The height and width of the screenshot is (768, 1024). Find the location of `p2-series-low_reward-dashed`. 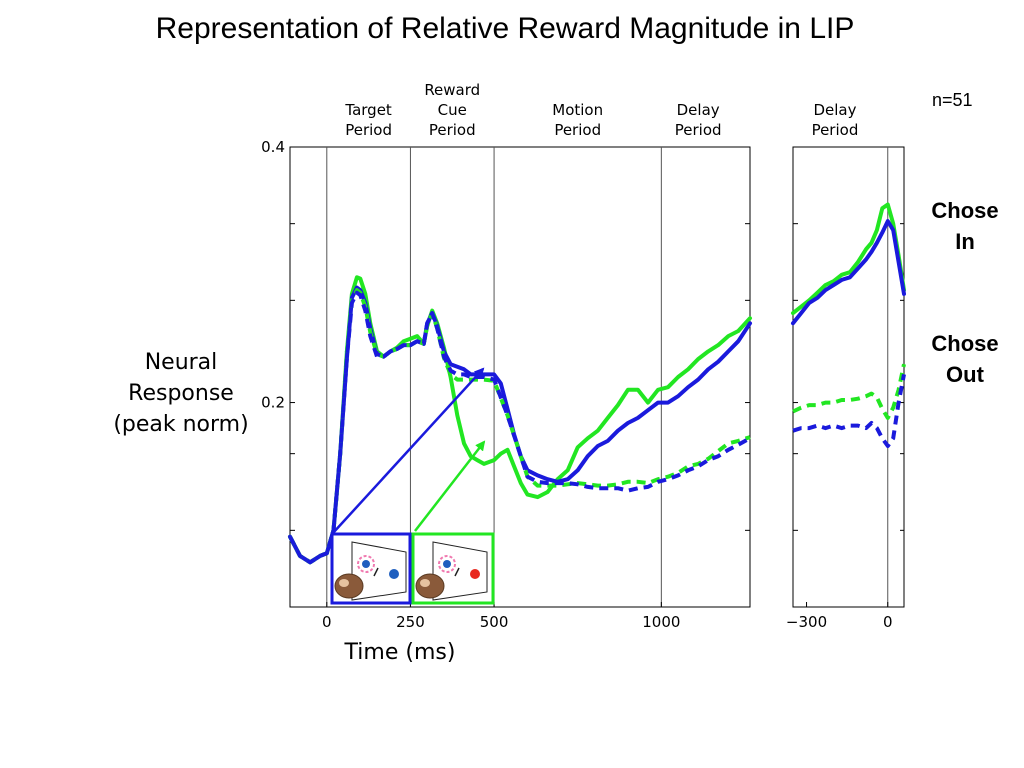

p2-series-low_reward-dashed is located at coordinates (849, 411).